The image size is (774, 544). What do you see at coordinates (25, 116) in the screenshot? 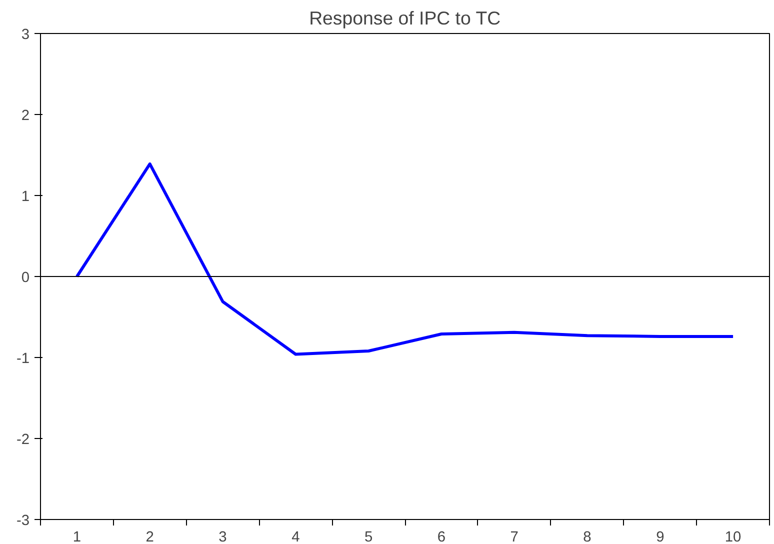
I see `y-tick-label: 2` at bounding box center [25, 116].